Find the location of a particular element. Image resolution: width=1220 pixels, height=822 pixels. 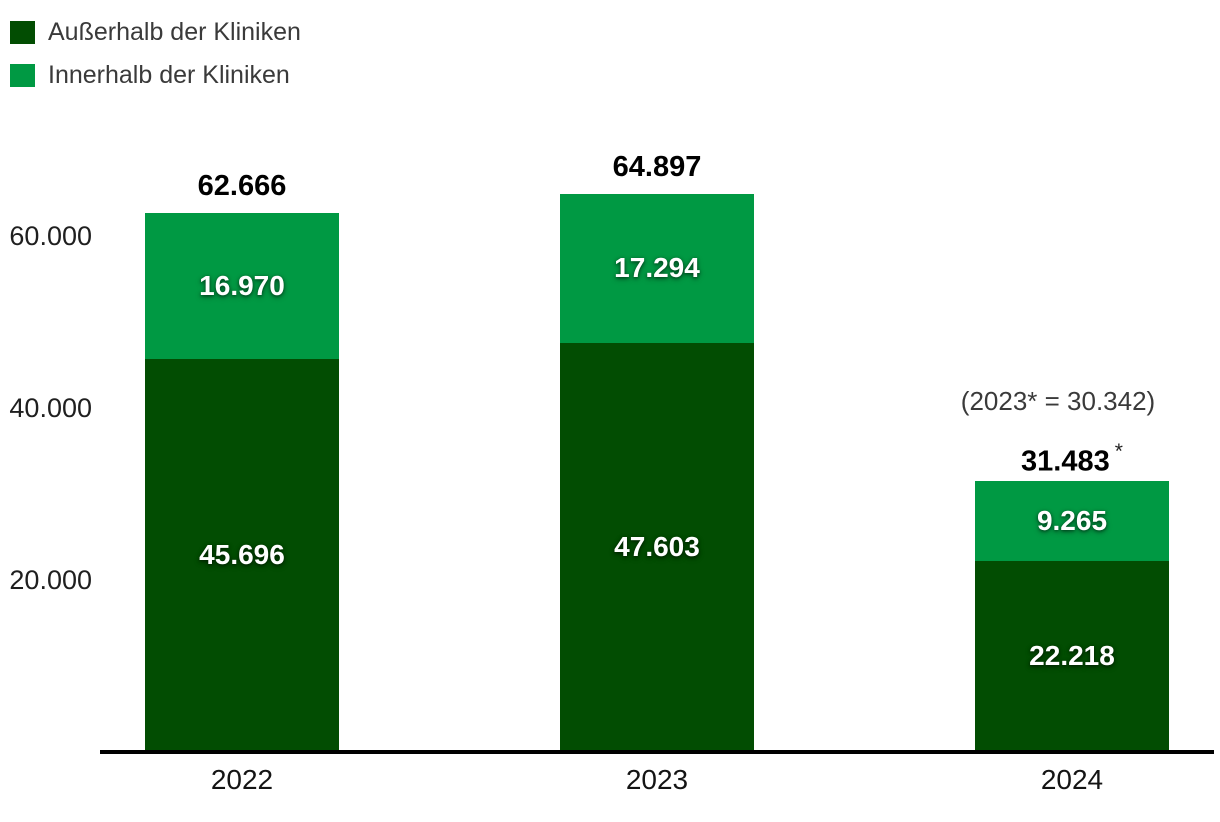

x-tick-label: 2024 is located at coordinates (1072, 779).